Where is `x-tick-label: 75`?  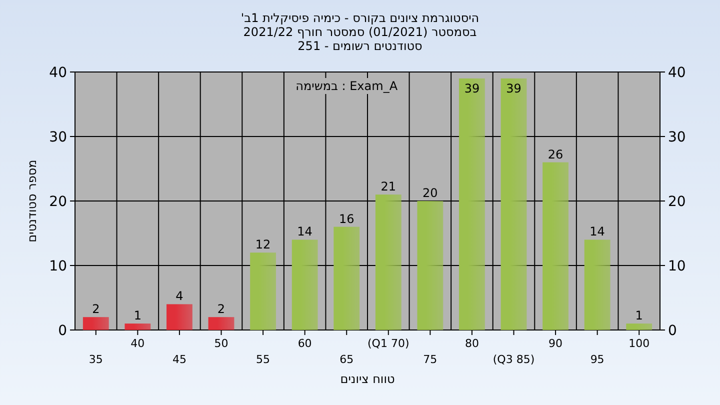 x-tick-label: 75 is located at coordinates (430, 359).